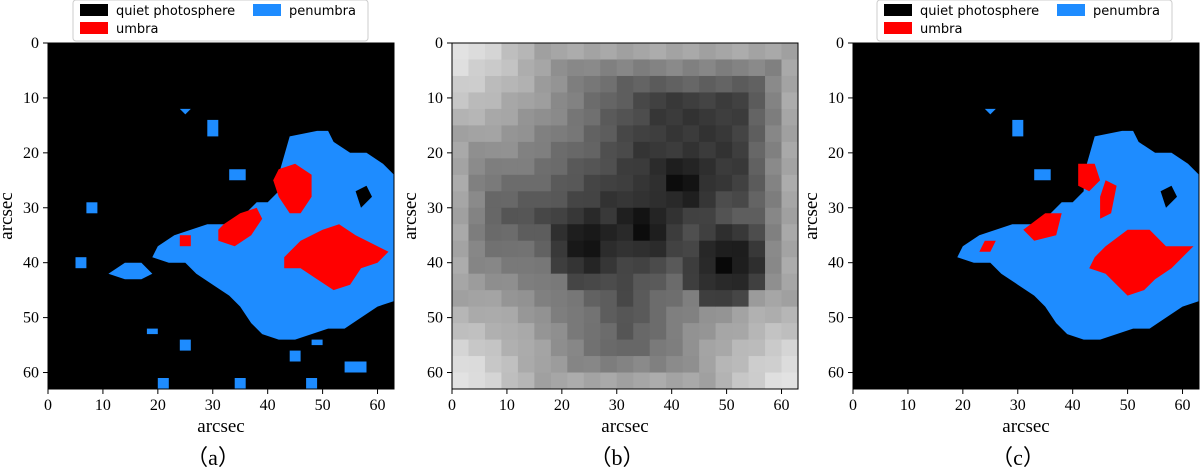 The width and height of the screenshot is (1200, 473). Describe the element at coordinates (1025, 426) in the screenshot. I see `x-axis-label: arcsec` at that location.